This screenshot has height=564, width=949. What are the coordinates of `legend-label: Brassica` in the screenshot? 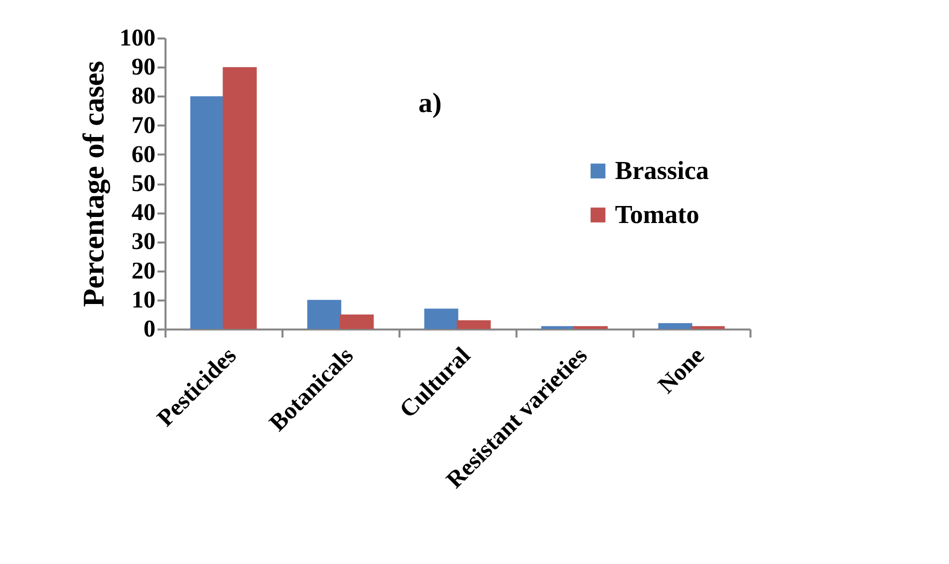 It's located at (662, 170).